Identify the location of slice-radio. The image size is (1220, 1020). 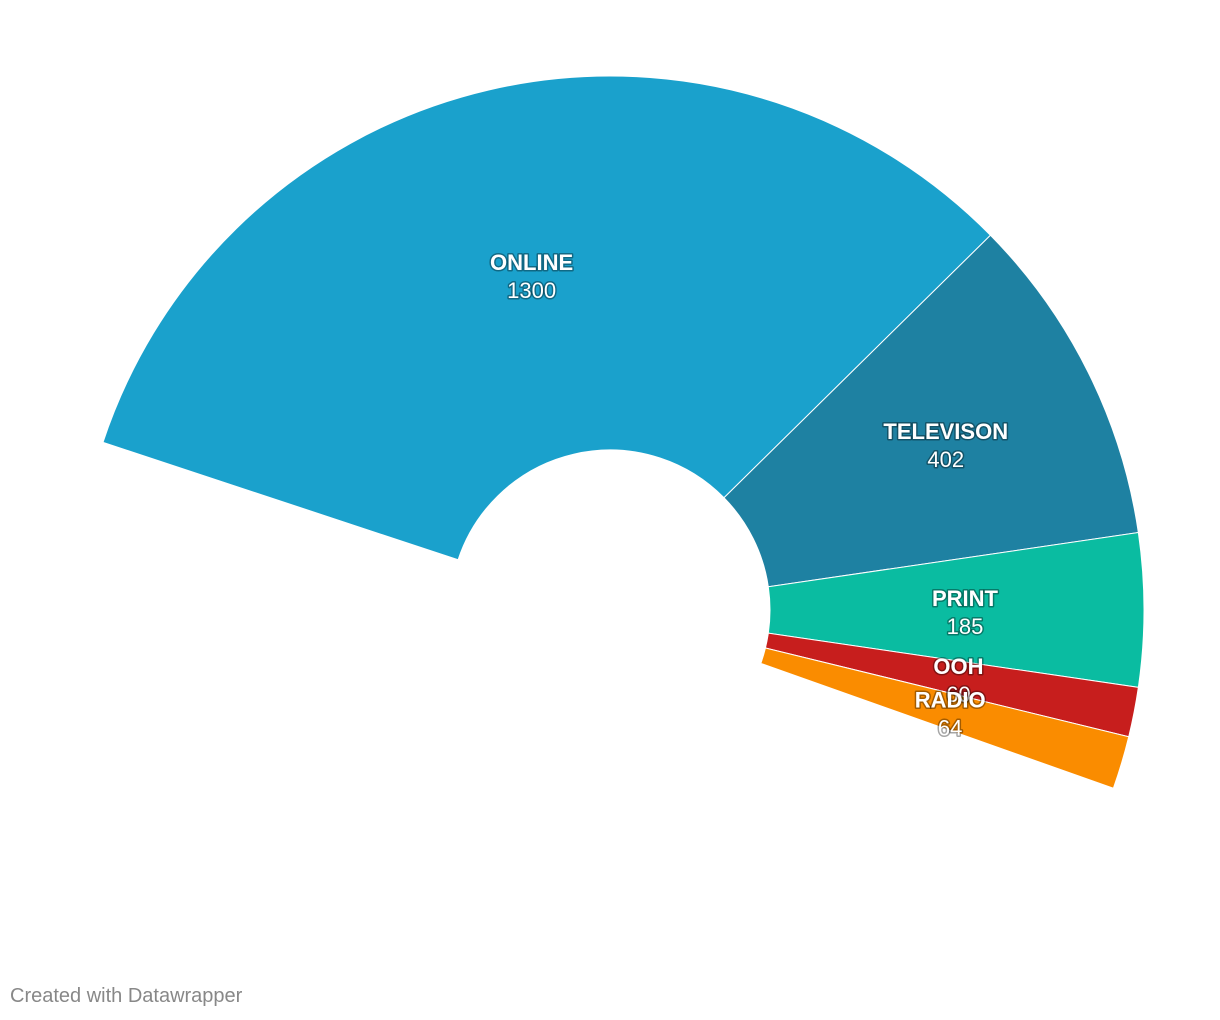
(945, 718).